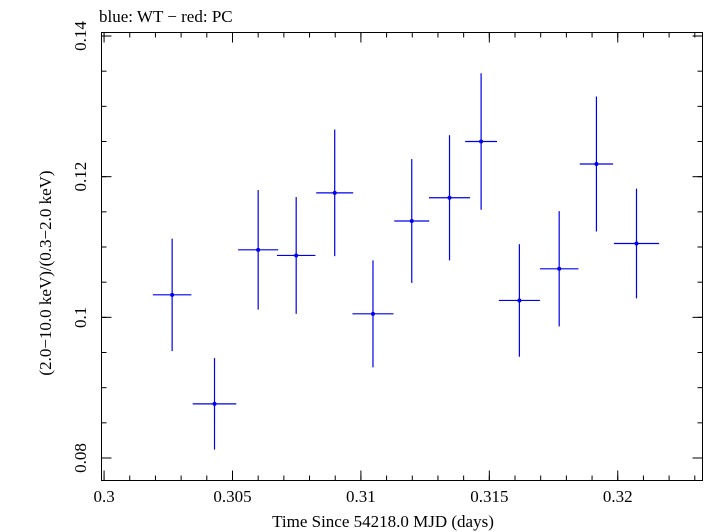 The height and width of the screenshot is (532, 705). I want to click on chart-title: blue: WT − red: PC, so click(166, 16).